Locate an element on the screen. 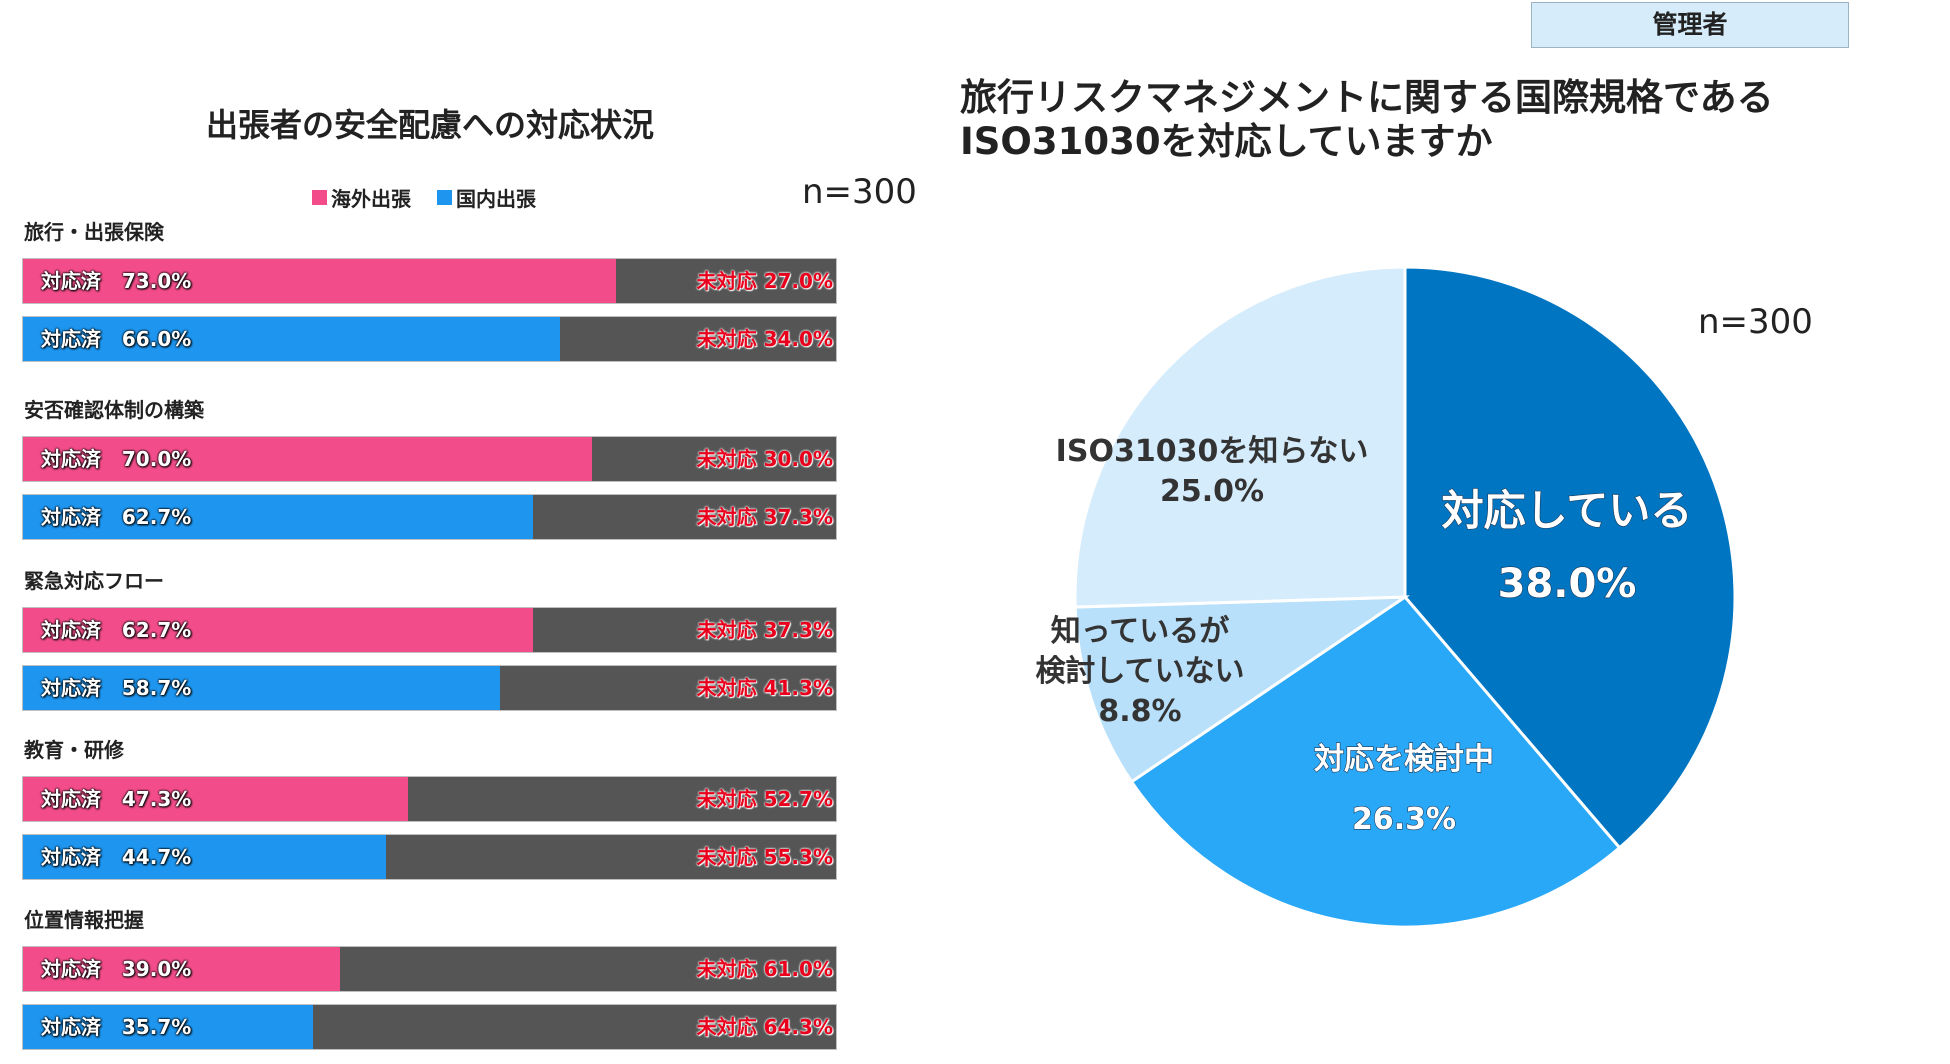 This screenshot has width=1950, height=1064. bar-group-label: 教育・研修 is located at coordinates (74, 750).